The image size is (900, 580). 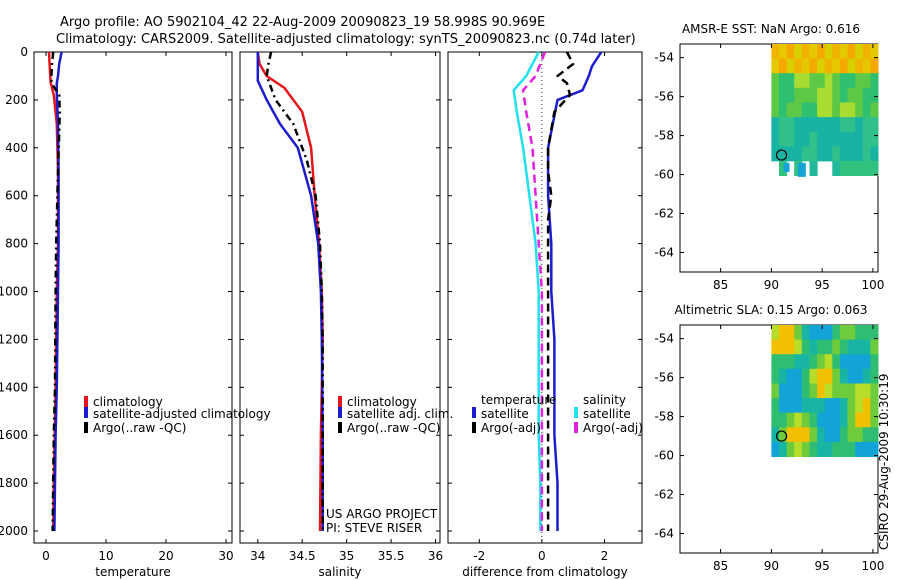 What do you see at coordinates (534, 291) in the screenshot?
I see `series-line-salinity-argo-adj-` at bounding box center [534, 291].